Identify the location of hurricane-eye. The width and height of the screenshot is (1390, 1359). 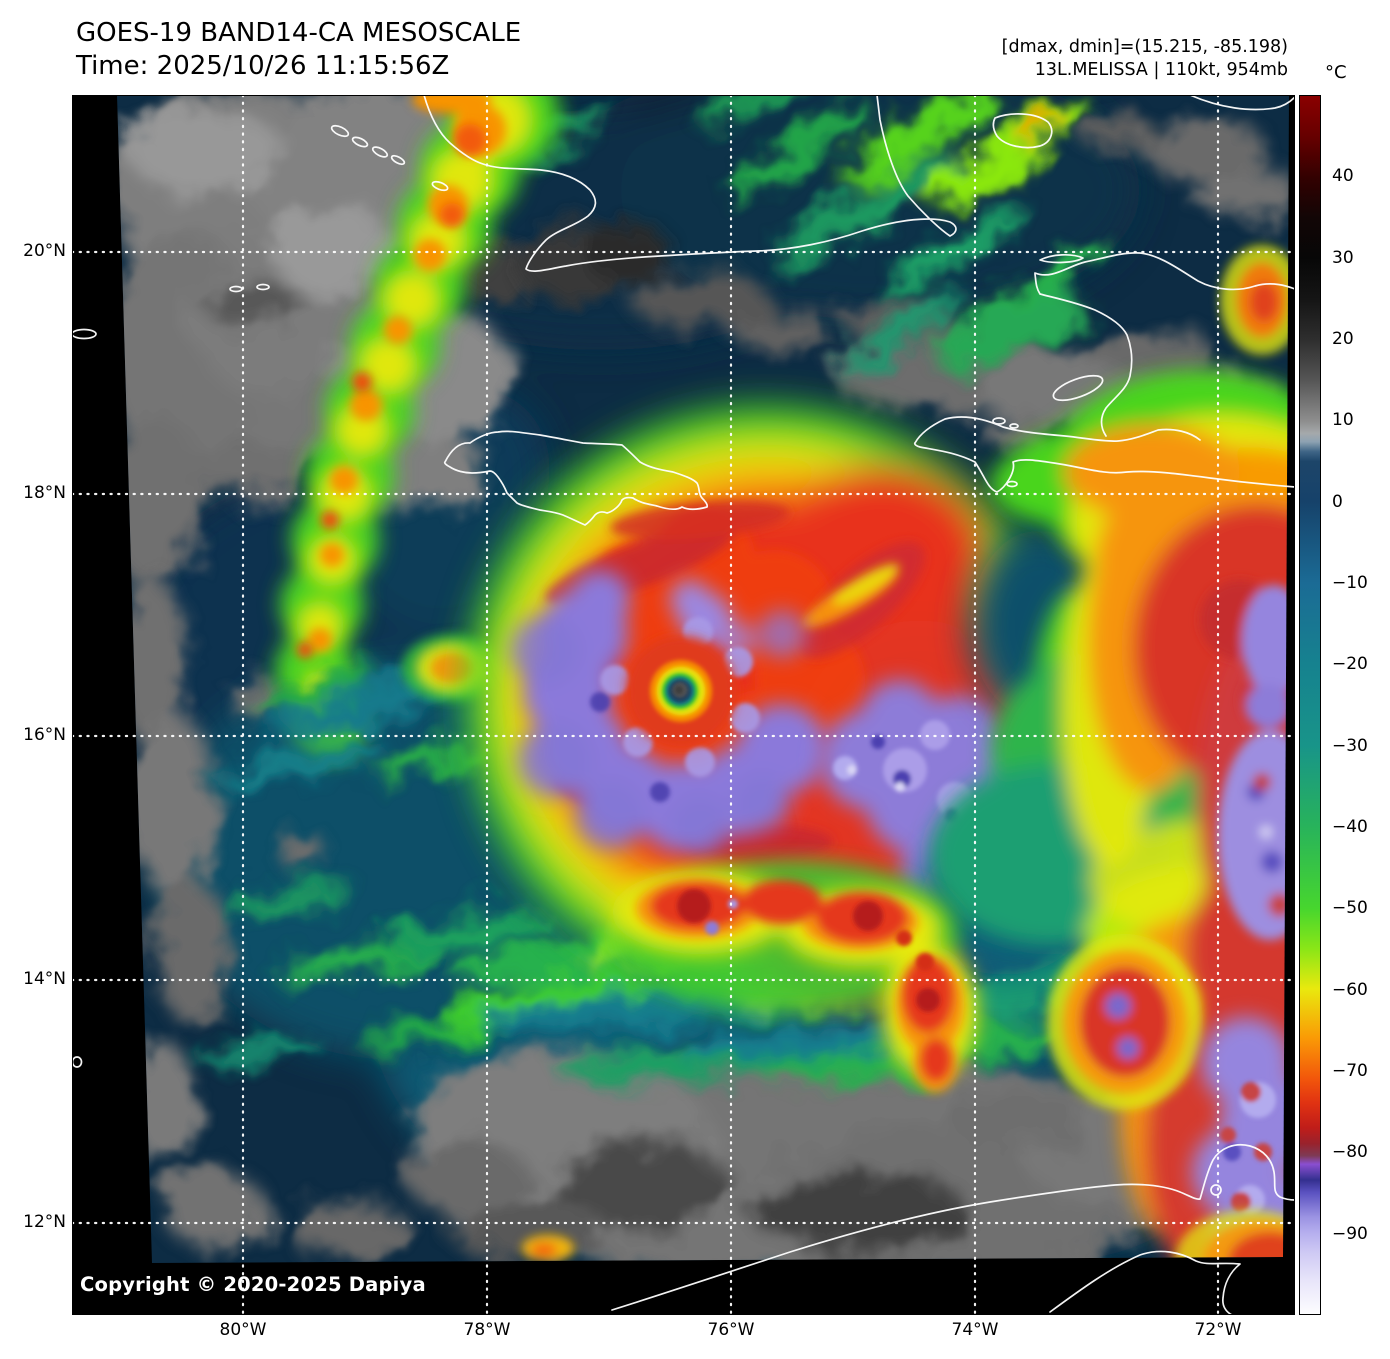
(681, 691).